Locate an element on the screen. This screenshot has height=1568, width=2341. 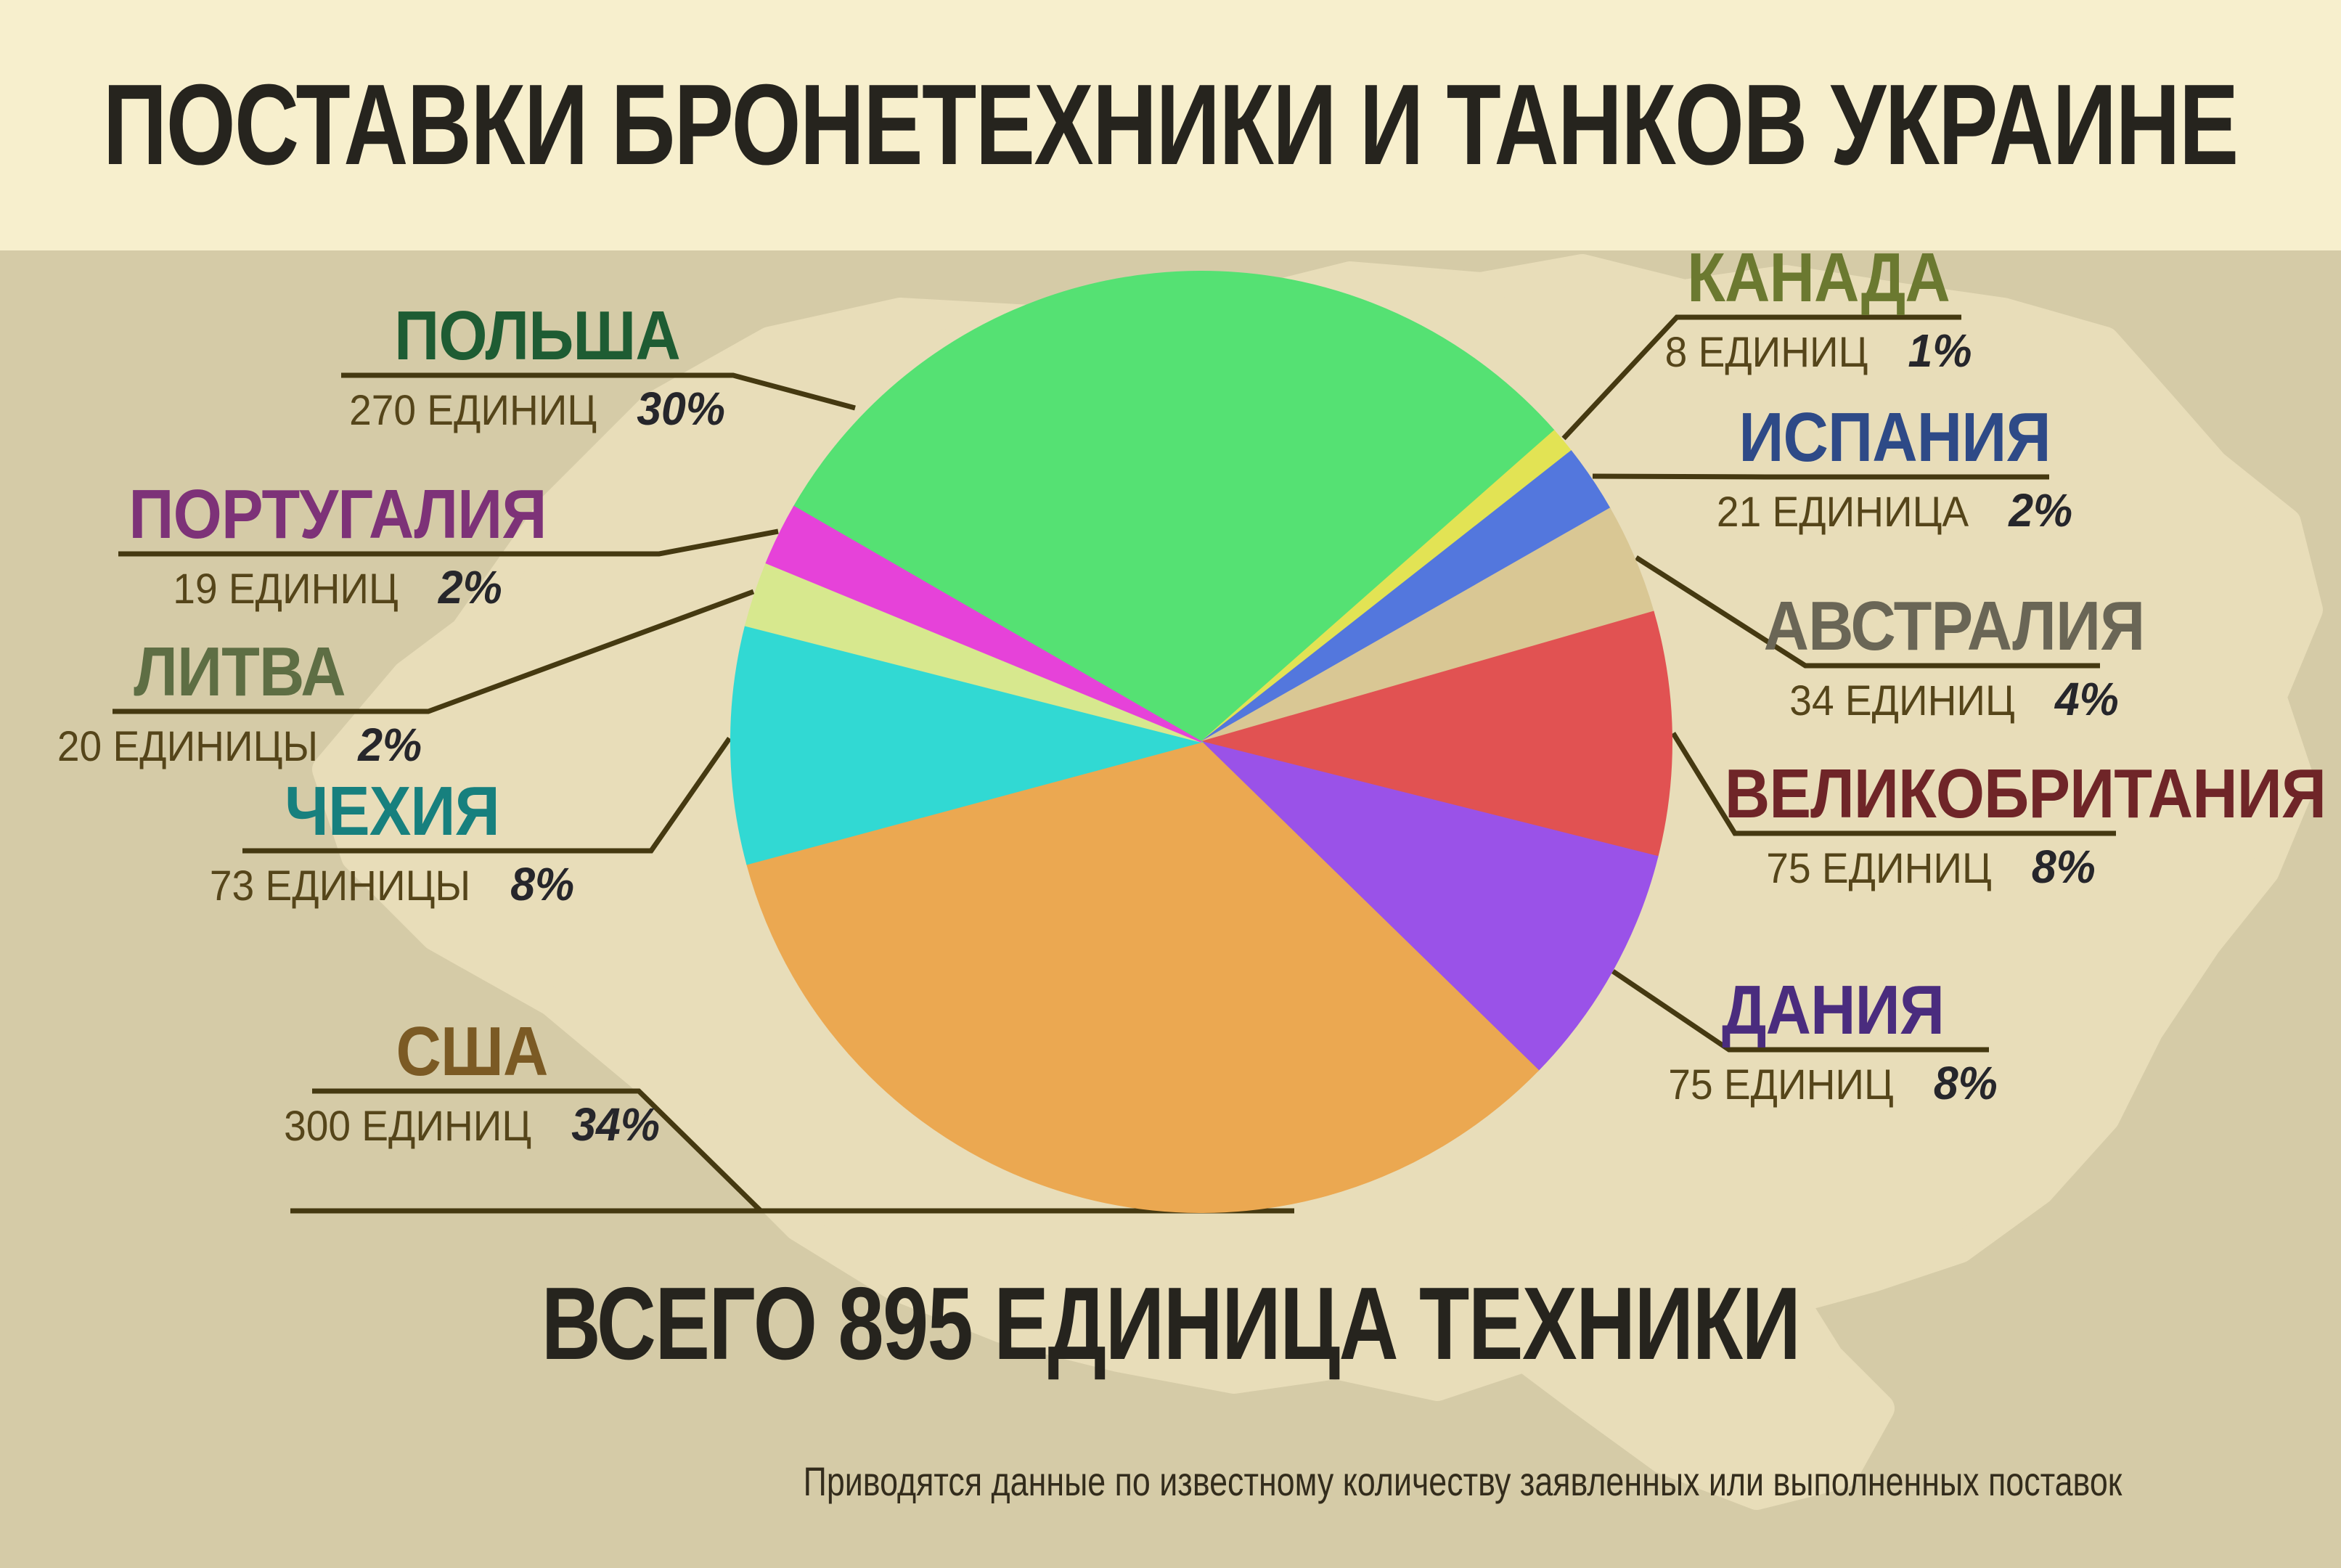
country-label-ЧЕХИЯ: ЧЕХИЯ is located at coordinates (393, 812).